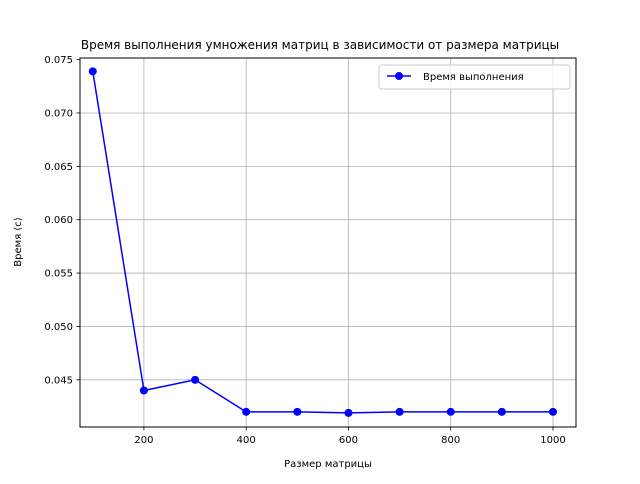  What do you see at coordinates (58, 60) in the screenshot?
I see `y-tick-label: 0.075` at bounding box center [58, 60].